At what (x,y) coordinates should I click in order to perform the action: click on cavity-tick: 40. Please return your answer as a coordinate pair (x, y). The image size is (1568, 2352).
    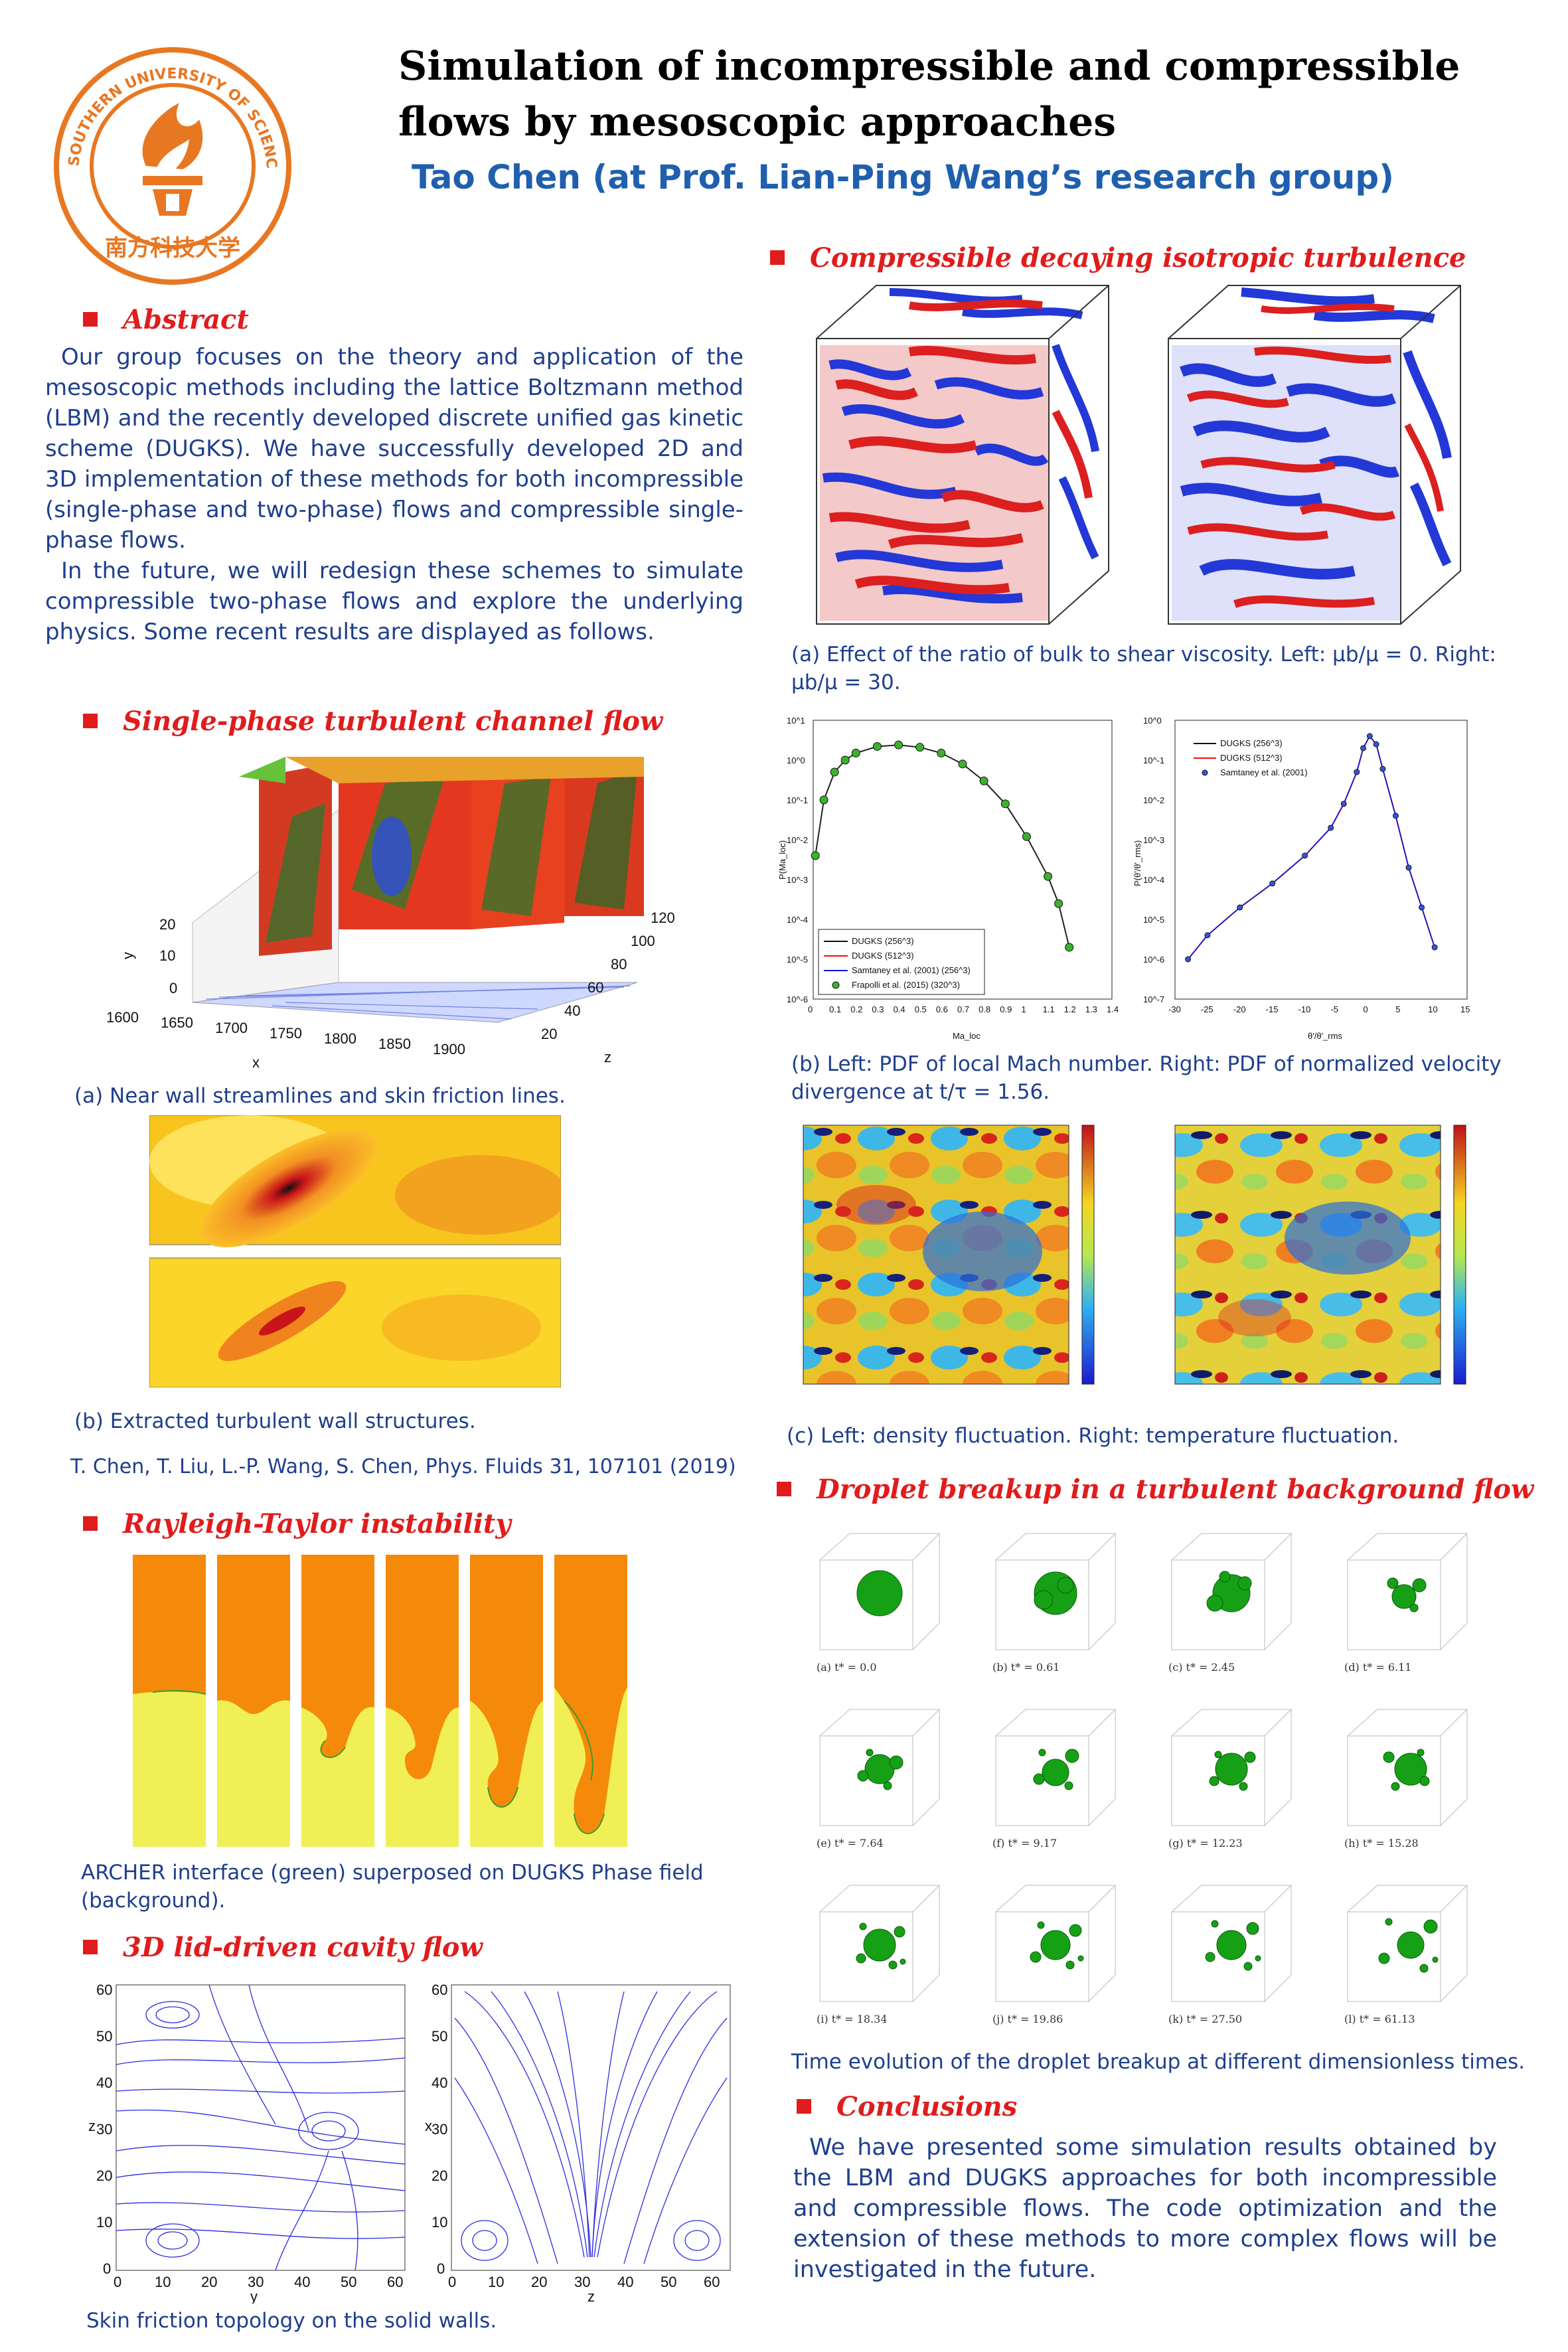
    Looking at the image, I should click on (439, 2083).